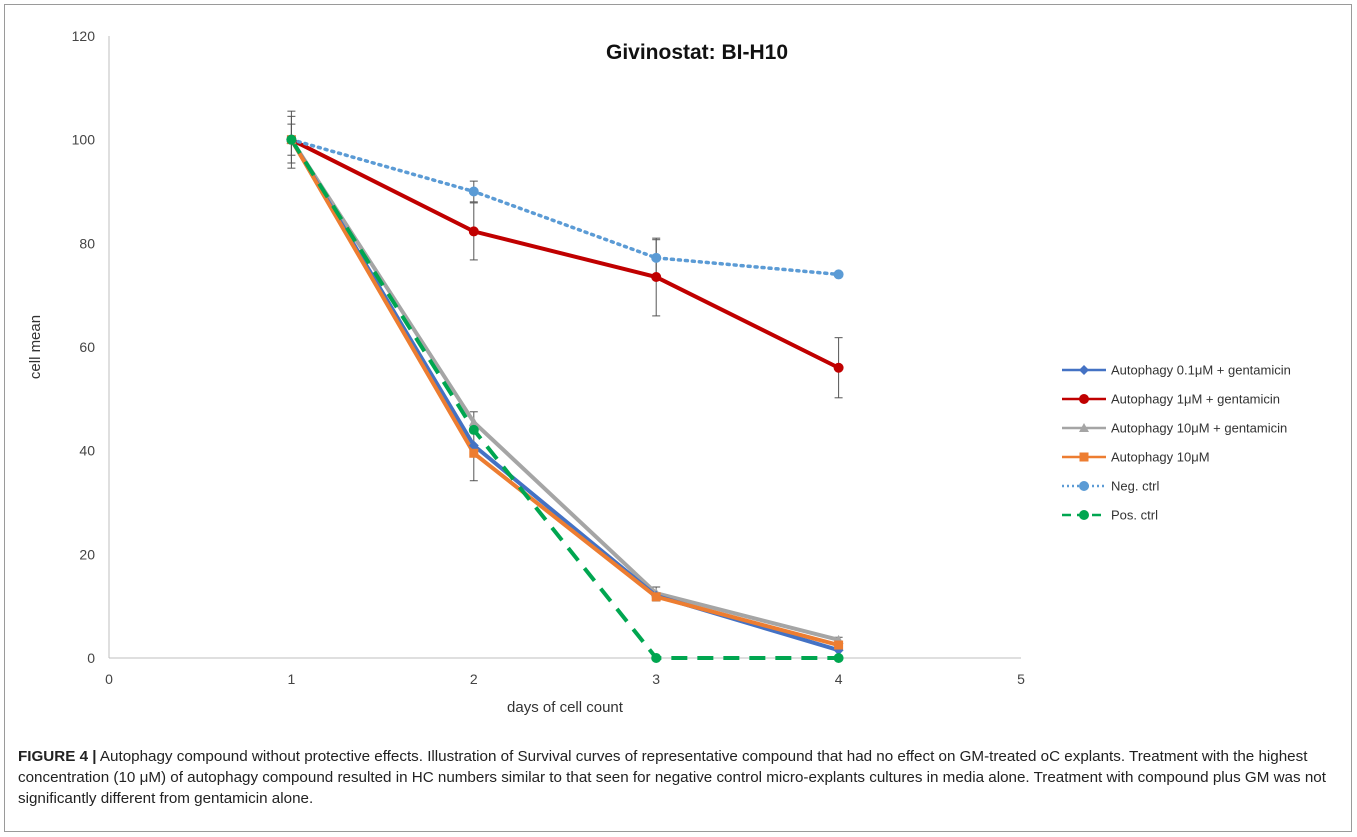 Image resolution: width=1357 pixels, height=837 pixels. What do you see at coordinates (656, 679) in the screenshot?
I see `x-tick-label: 3` at bounding box center [656, 679].